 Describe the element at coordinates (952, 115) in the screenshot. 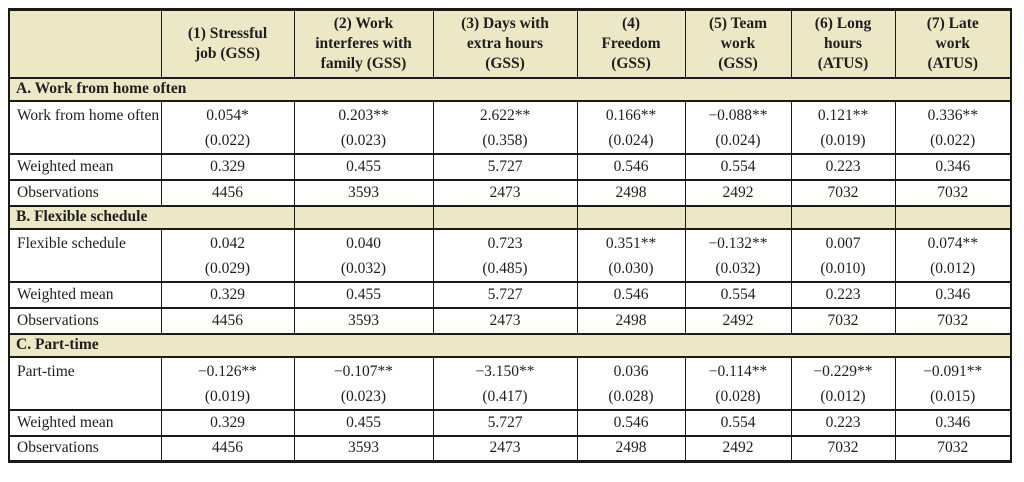

I see `coefficient-value: 0.336**` at that location.